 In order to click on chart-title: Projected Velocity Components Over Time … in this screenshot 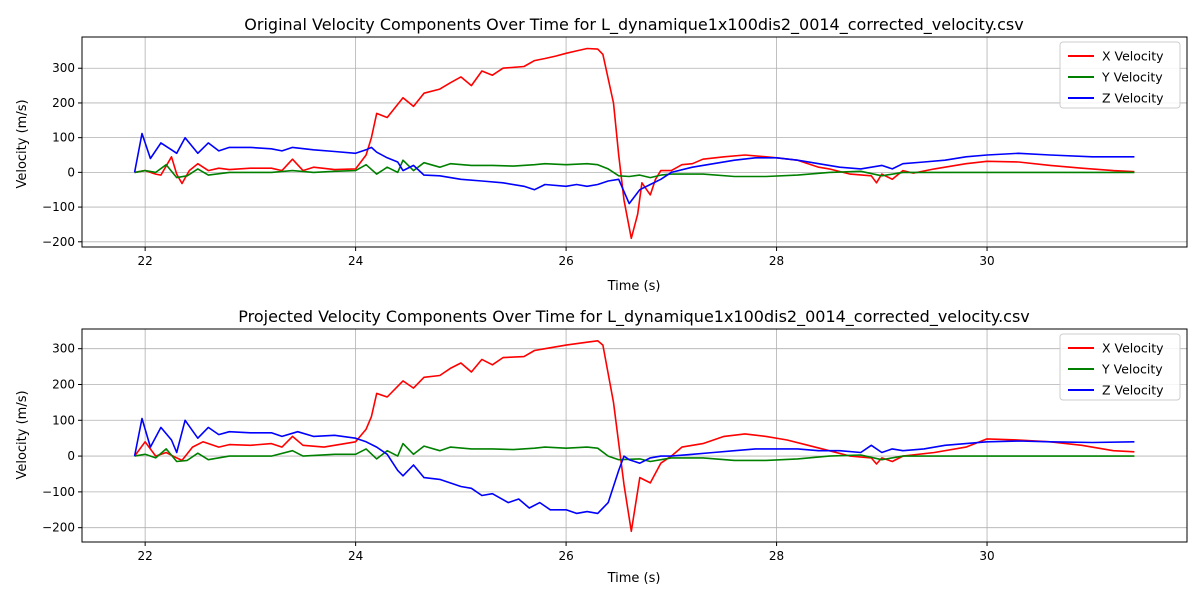, I will do `click(634, 317)`.